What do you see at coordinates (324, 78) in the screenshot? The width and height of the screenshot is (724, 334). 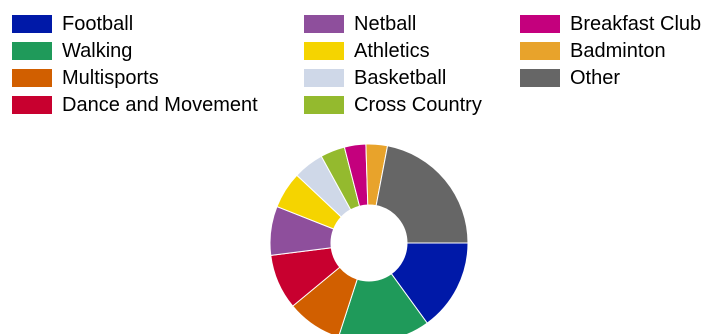 I see `legend-swatch-basketball` at bounding box center [324, 78].